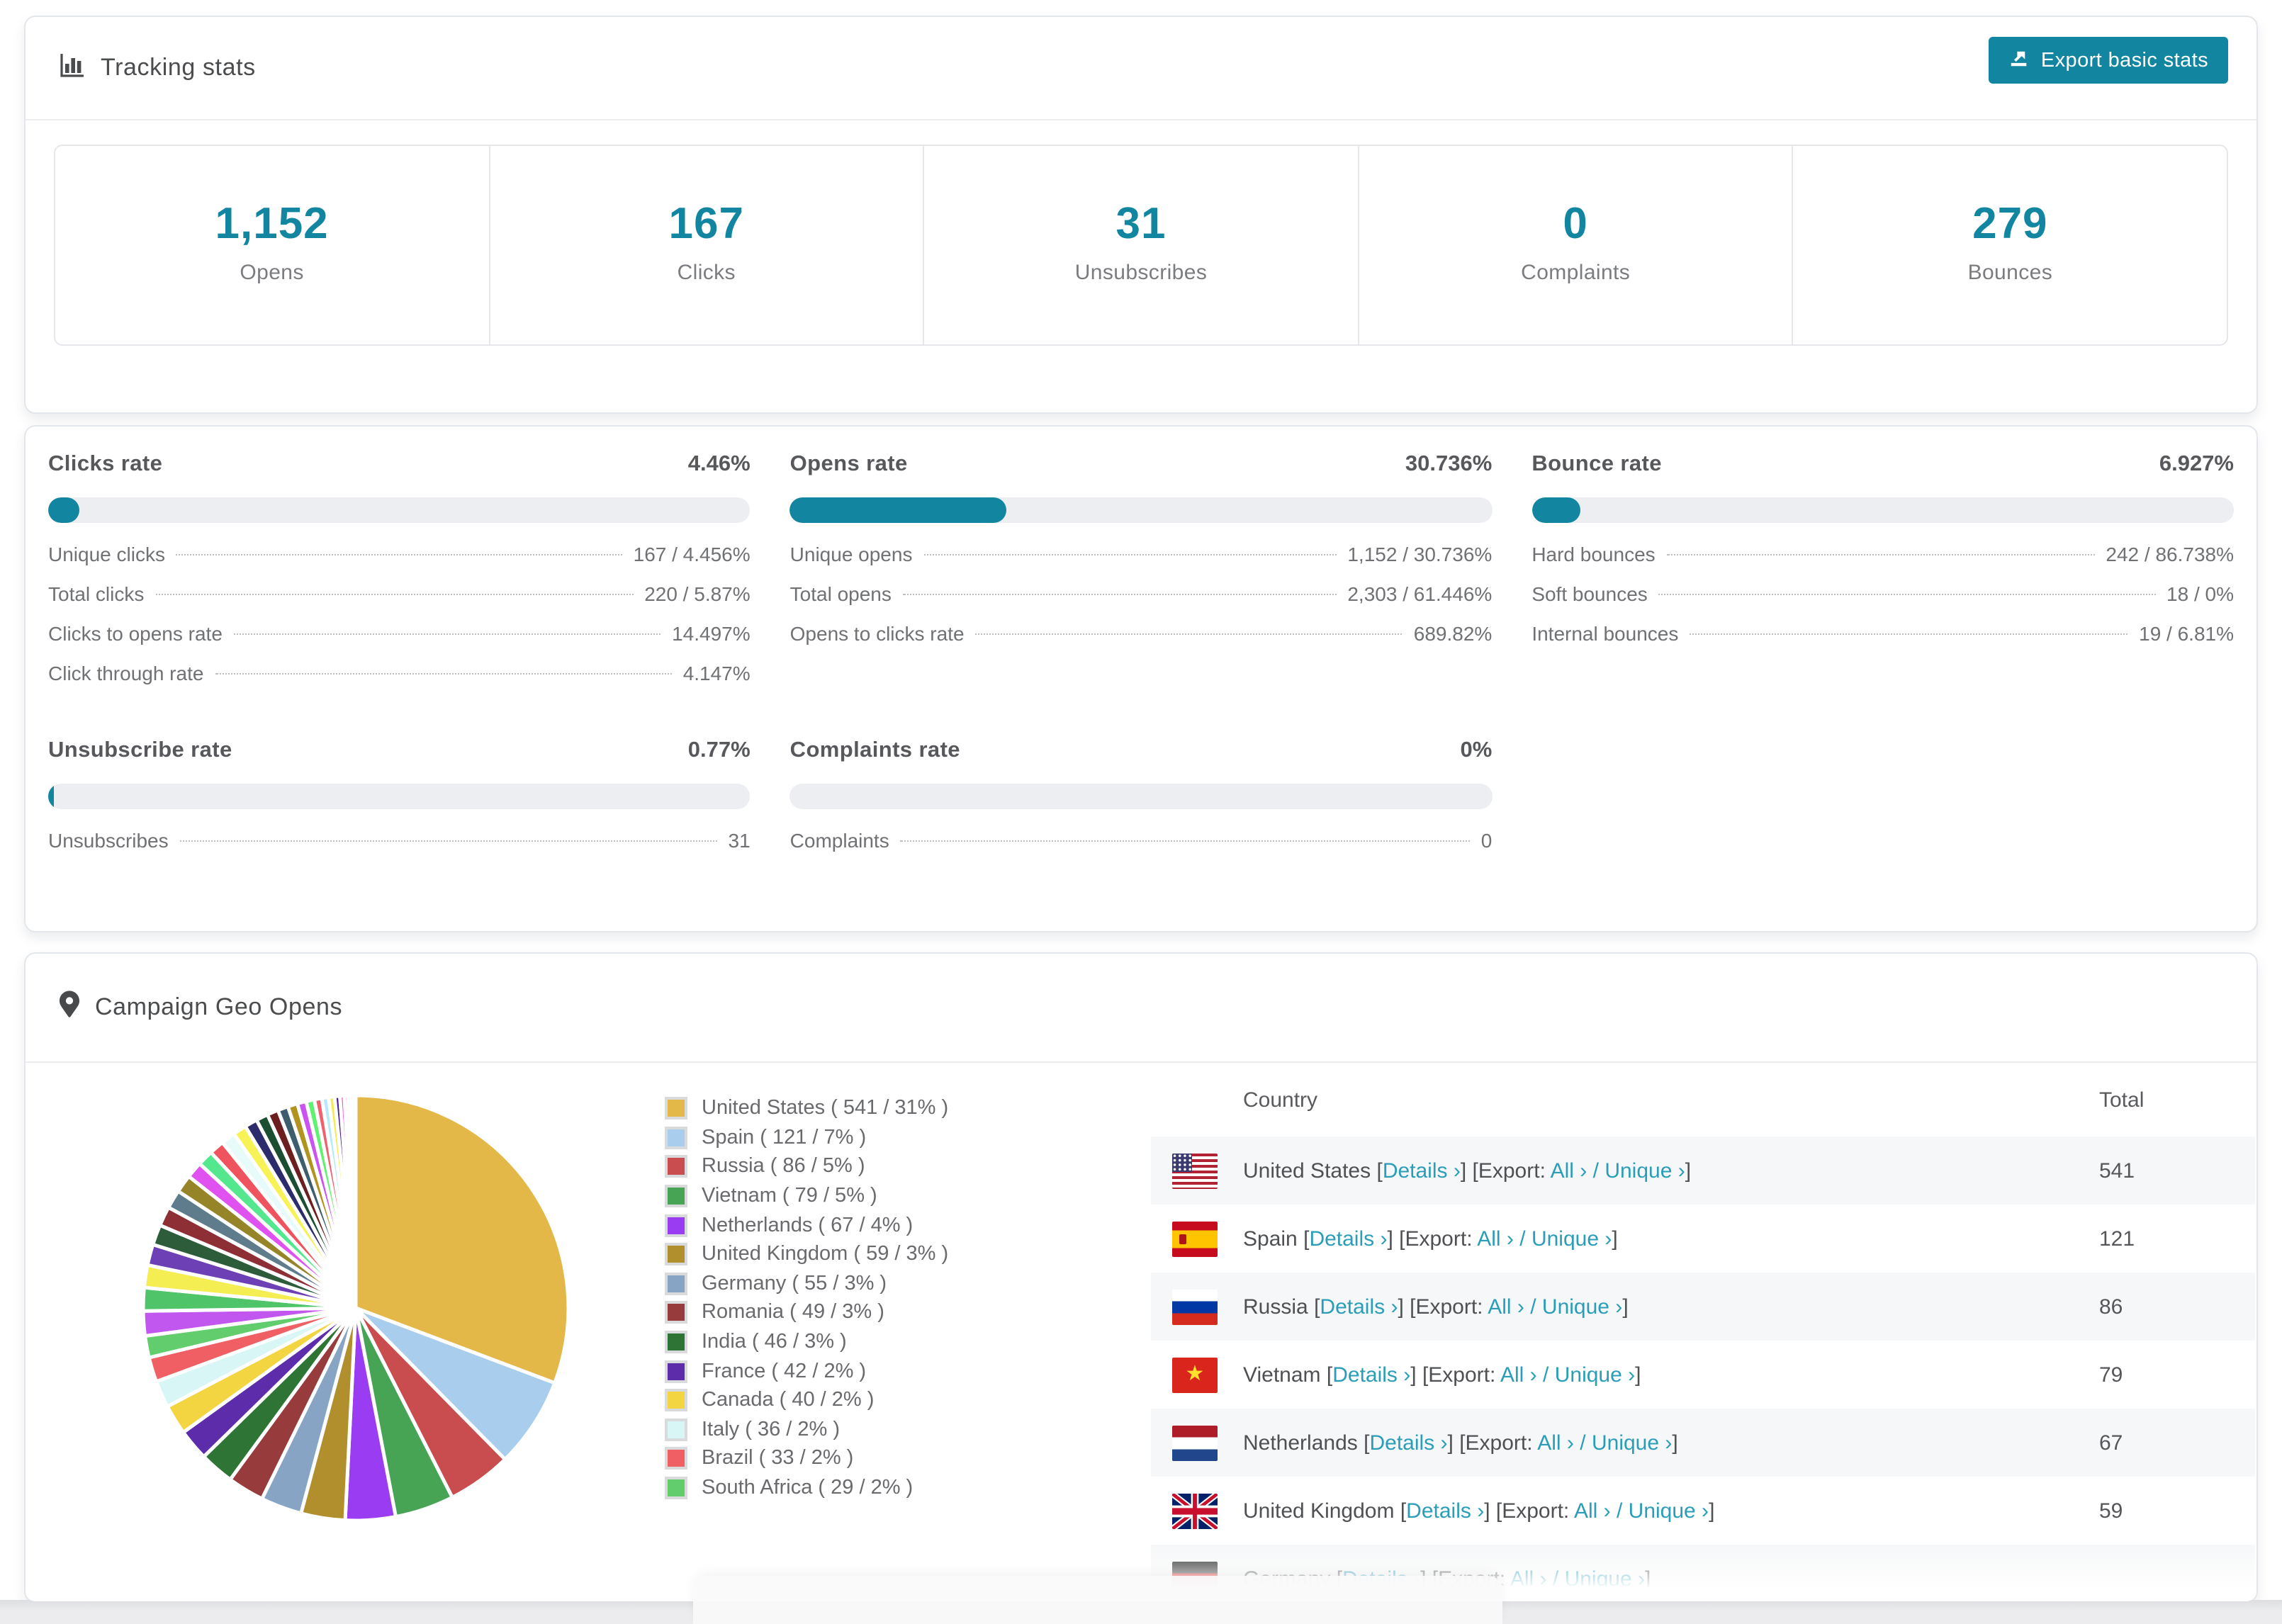 The height and width of the screenshot is (1624, 2282). What do you see at coordinates (806, 1488) in the screenshot?
I see `legend-item-south-africa: South Africa ( 29 / 2% )` at bounding box center [806, 1488].